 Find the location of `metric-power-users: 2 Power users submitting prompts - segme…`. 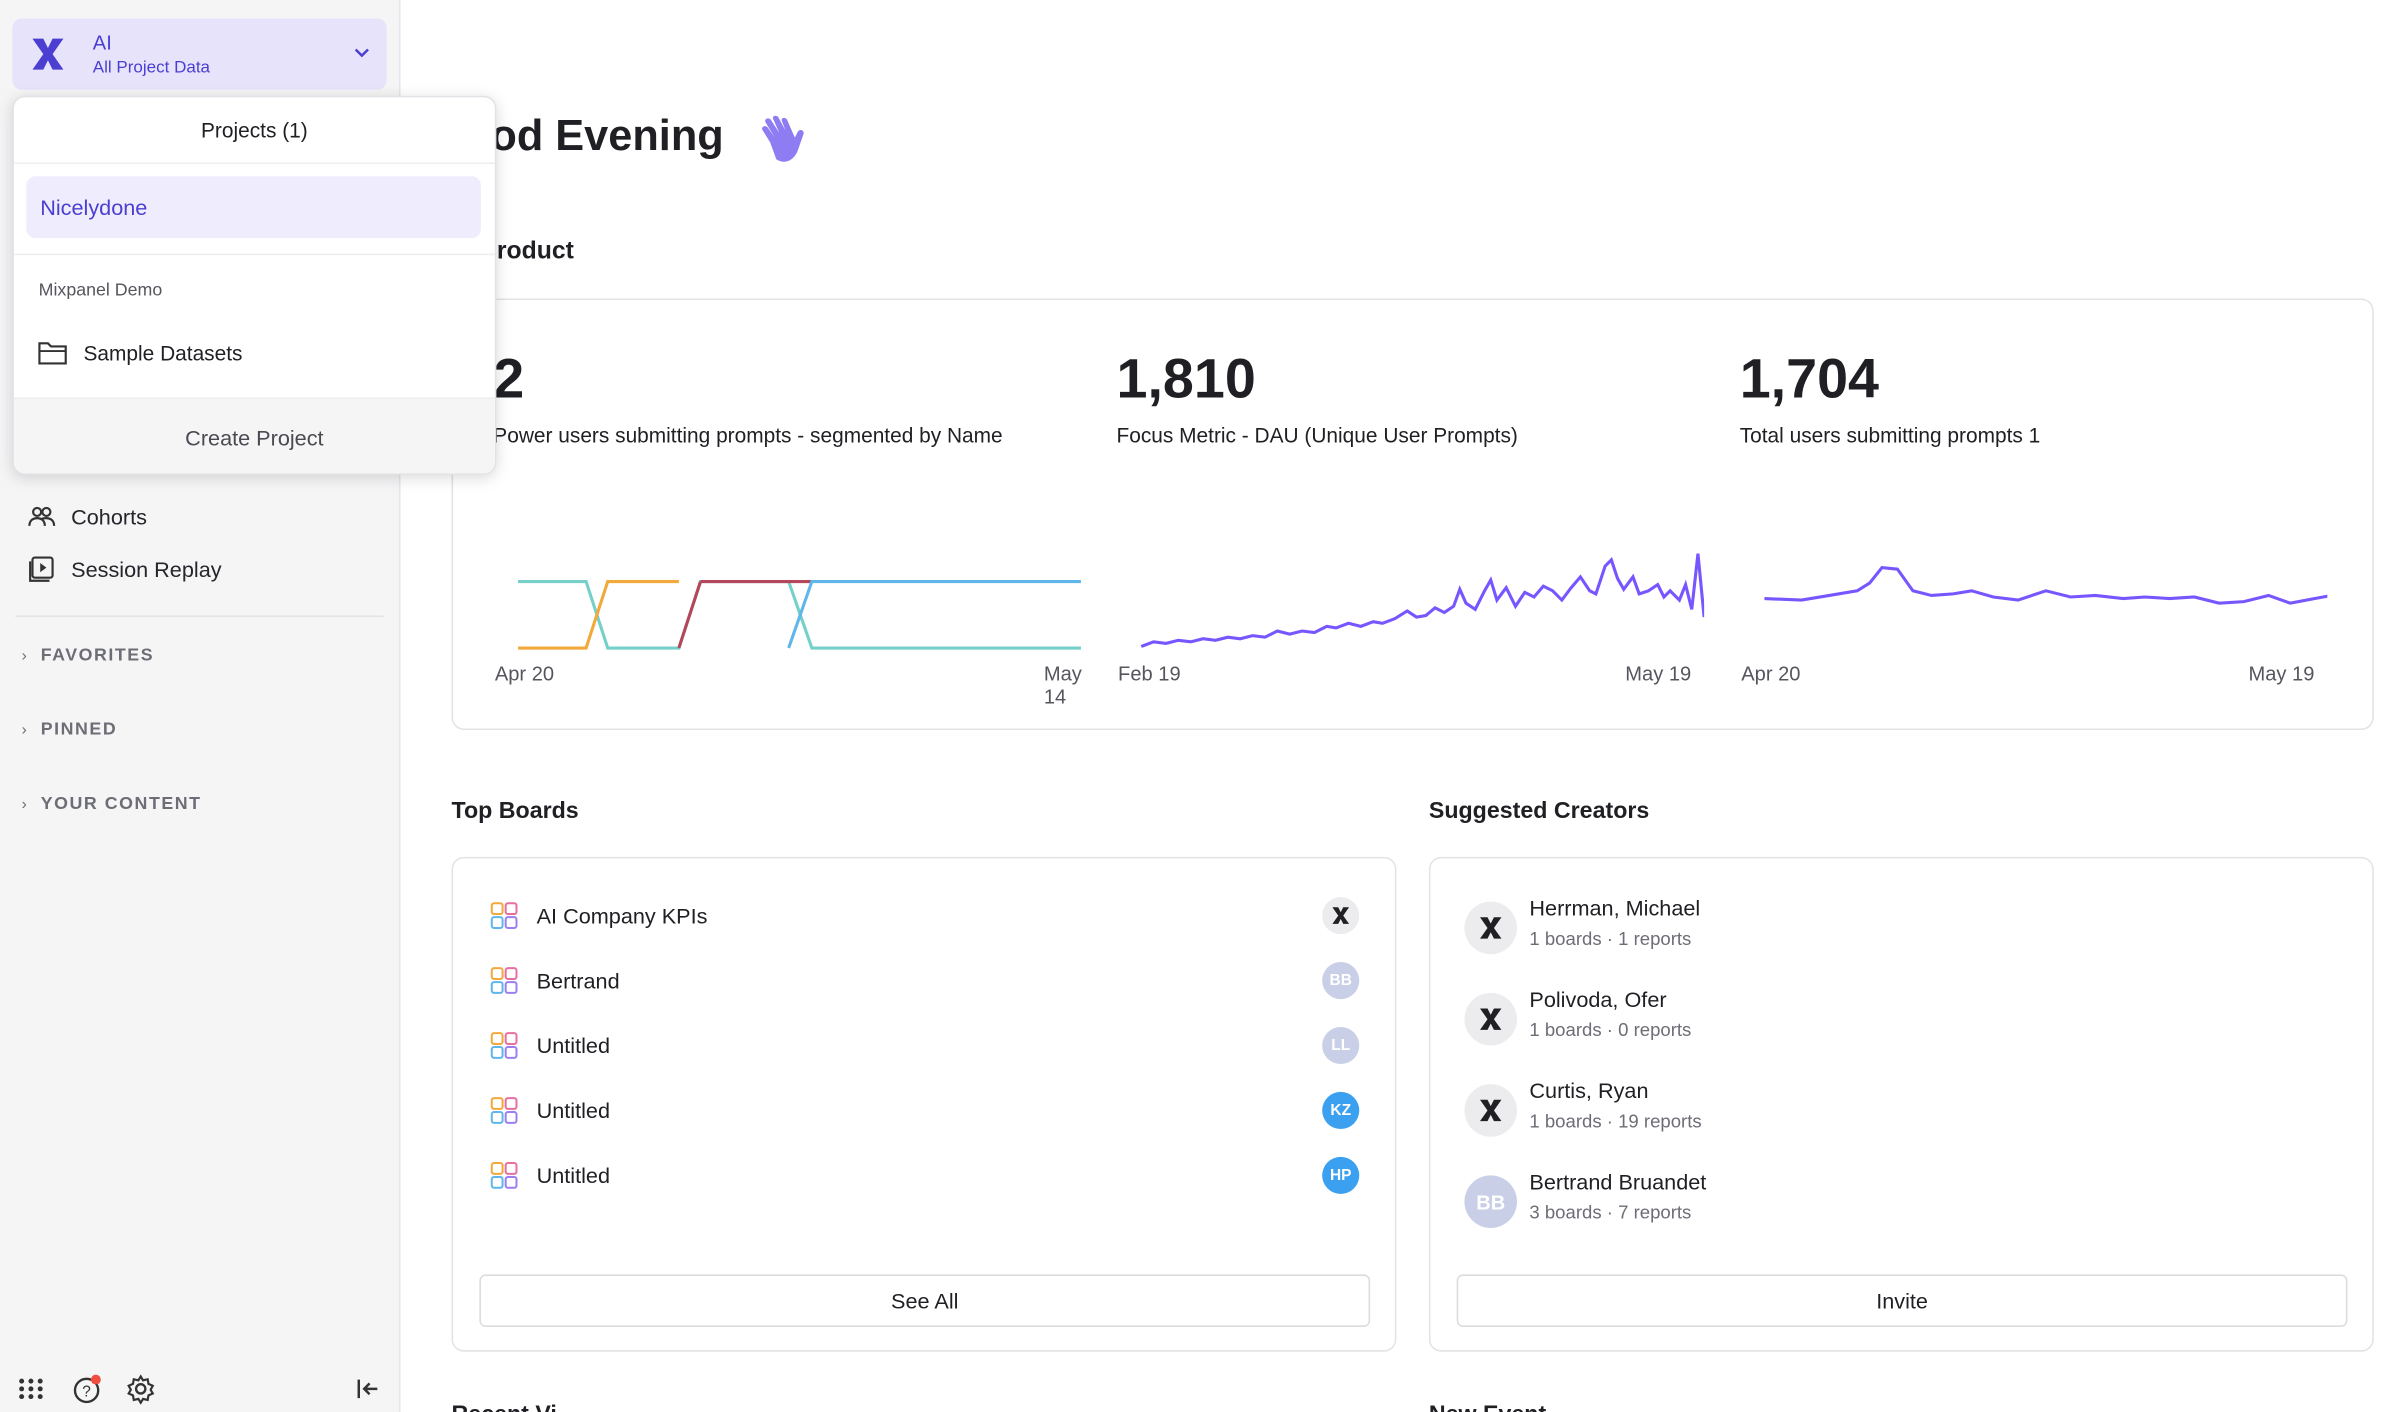

metric-power-users: 2 Power users submitting prompts - segme… is located at coordinates (787, 514).